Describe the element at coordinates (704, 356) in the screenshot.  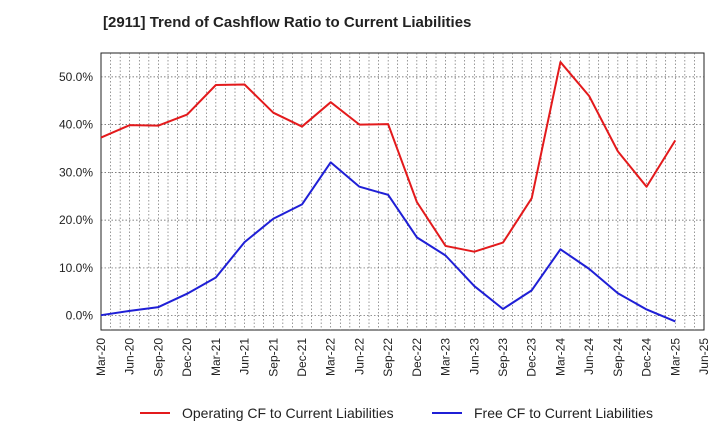
I see `x-tick-label: Jun-25` at that location.